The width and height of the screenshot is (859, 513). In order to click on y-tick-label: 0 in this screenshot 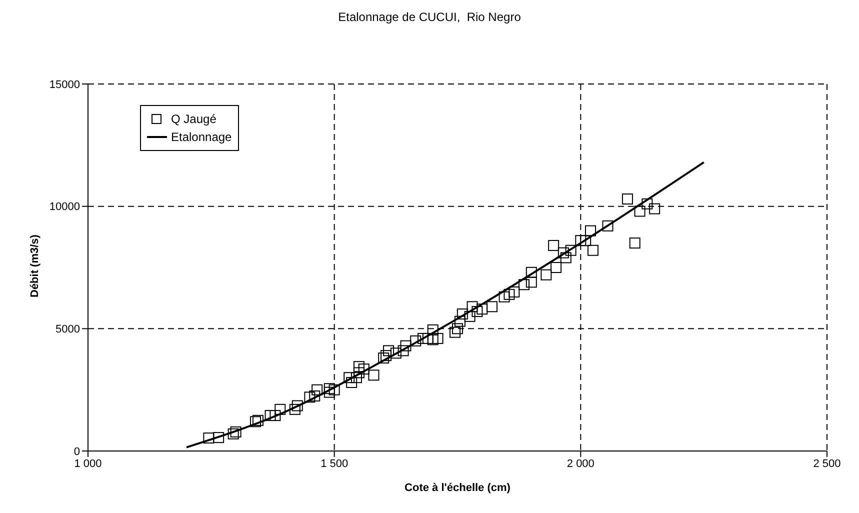, I will do `click(77, 452)`.